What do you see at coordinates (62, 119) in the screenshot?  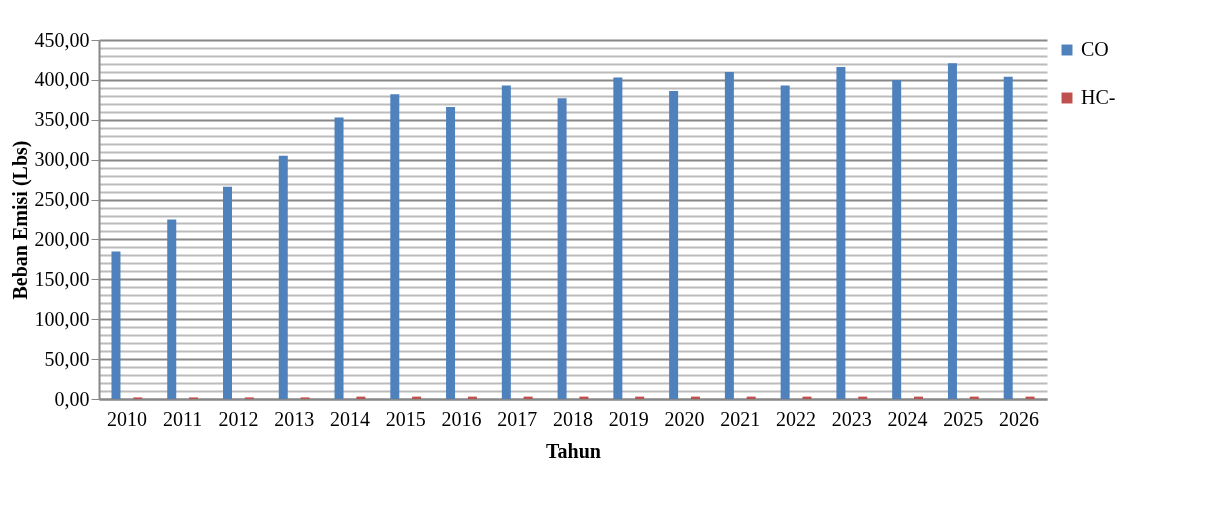 I see `y-tick-label: 350,00` at bounding box center [62, 119].